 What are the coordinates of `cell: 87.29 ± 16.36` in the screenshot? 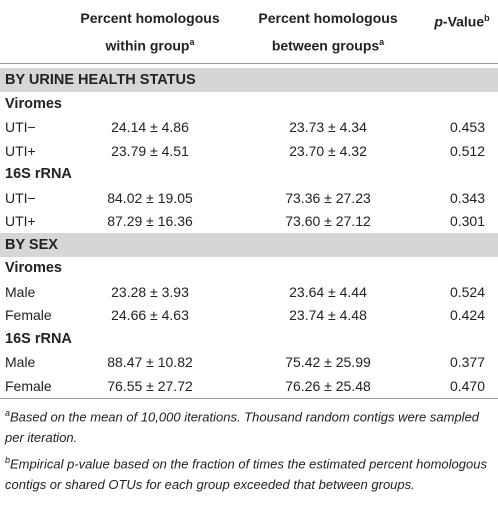 It's located at (150, 221).